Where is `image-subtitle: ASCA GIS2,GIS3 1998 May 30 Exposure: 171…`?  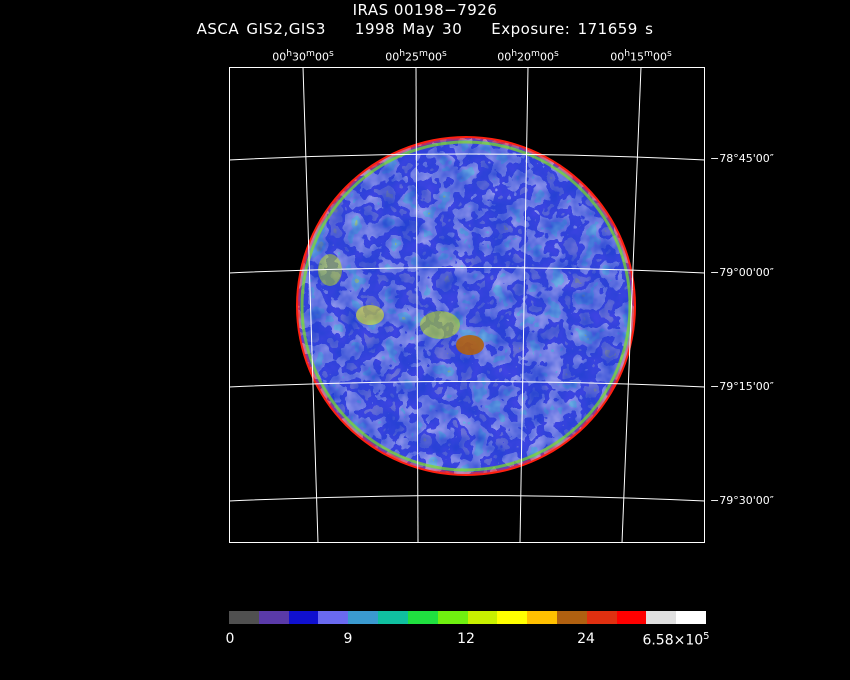 image-subtitle: ASCA GIS2,GIS3 1998 May 30 Exposure: 171… is located at coordinates (425, 29).